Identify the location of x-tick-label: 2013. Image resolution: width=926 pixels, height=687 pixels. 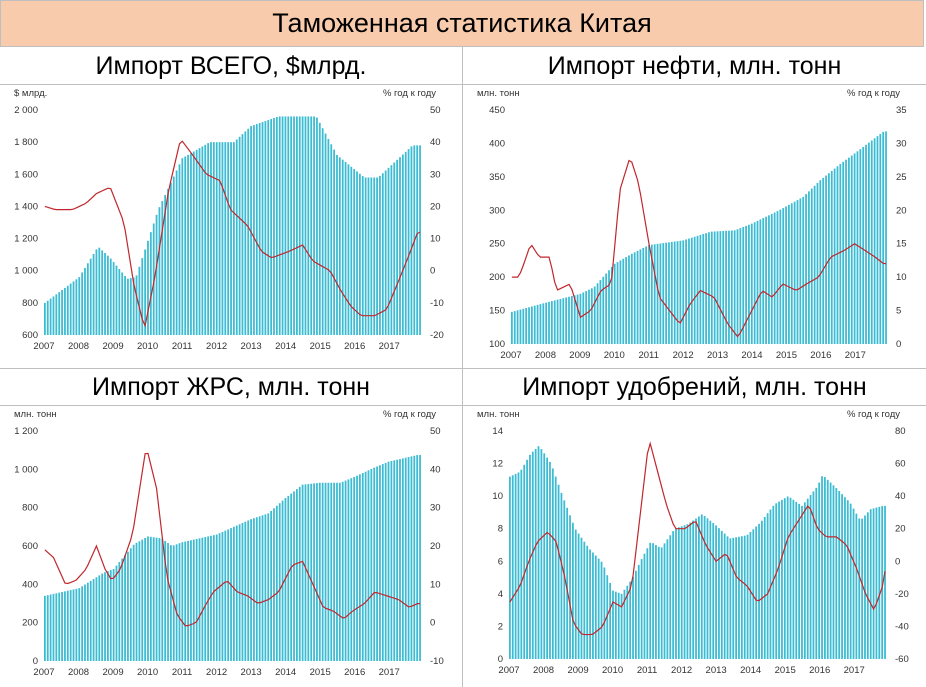
(251, 672).